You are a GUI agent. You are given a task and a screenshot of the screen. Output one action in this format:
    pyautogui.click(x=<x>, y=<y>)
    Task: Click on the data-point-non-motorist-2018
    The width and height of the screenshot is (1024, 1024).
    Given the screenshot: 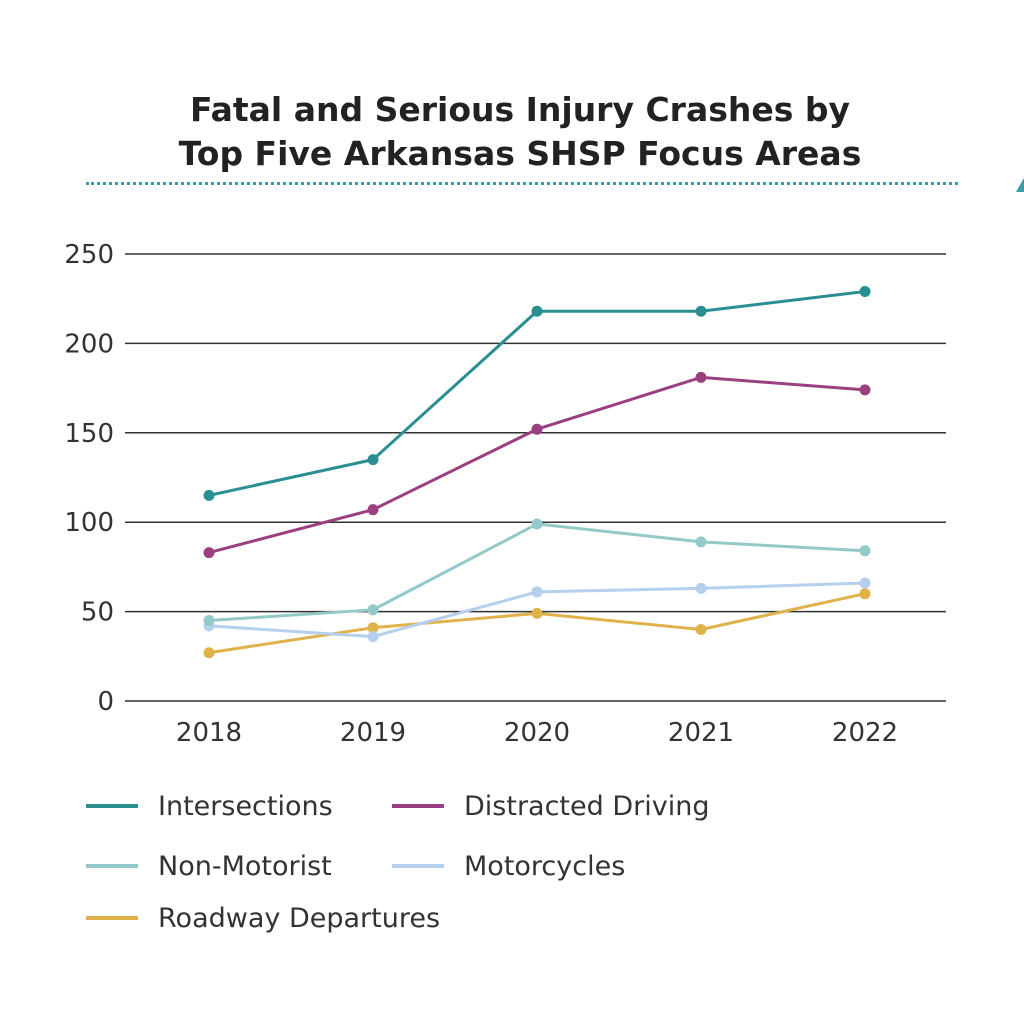 What is the action you would take?
    pyautogui.click(x=209, y=621)
    